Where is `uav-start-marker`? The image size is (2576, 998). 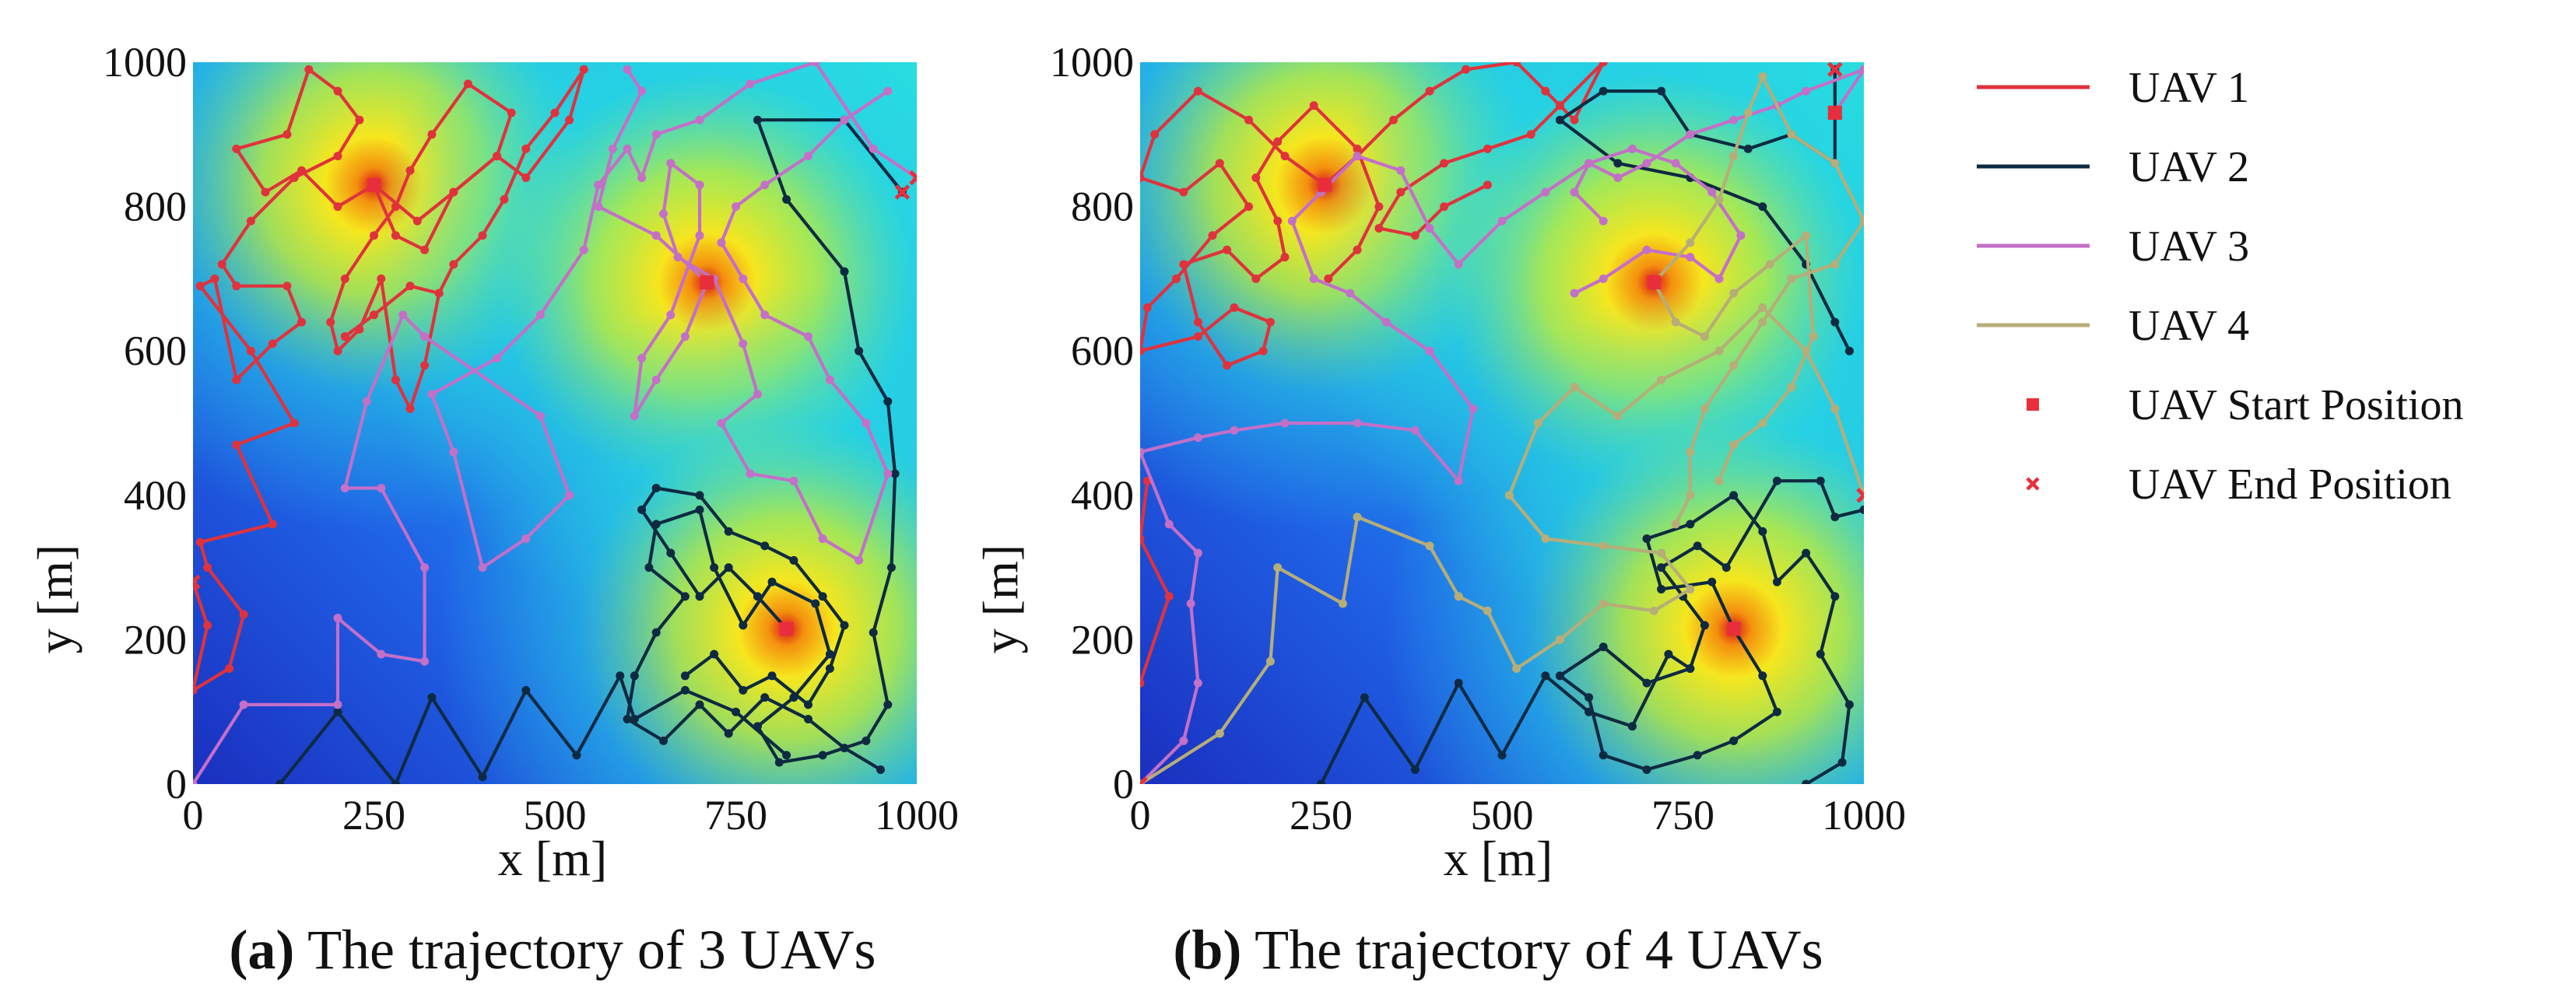 uav-start-marker is located at coordinates (1325, 184).